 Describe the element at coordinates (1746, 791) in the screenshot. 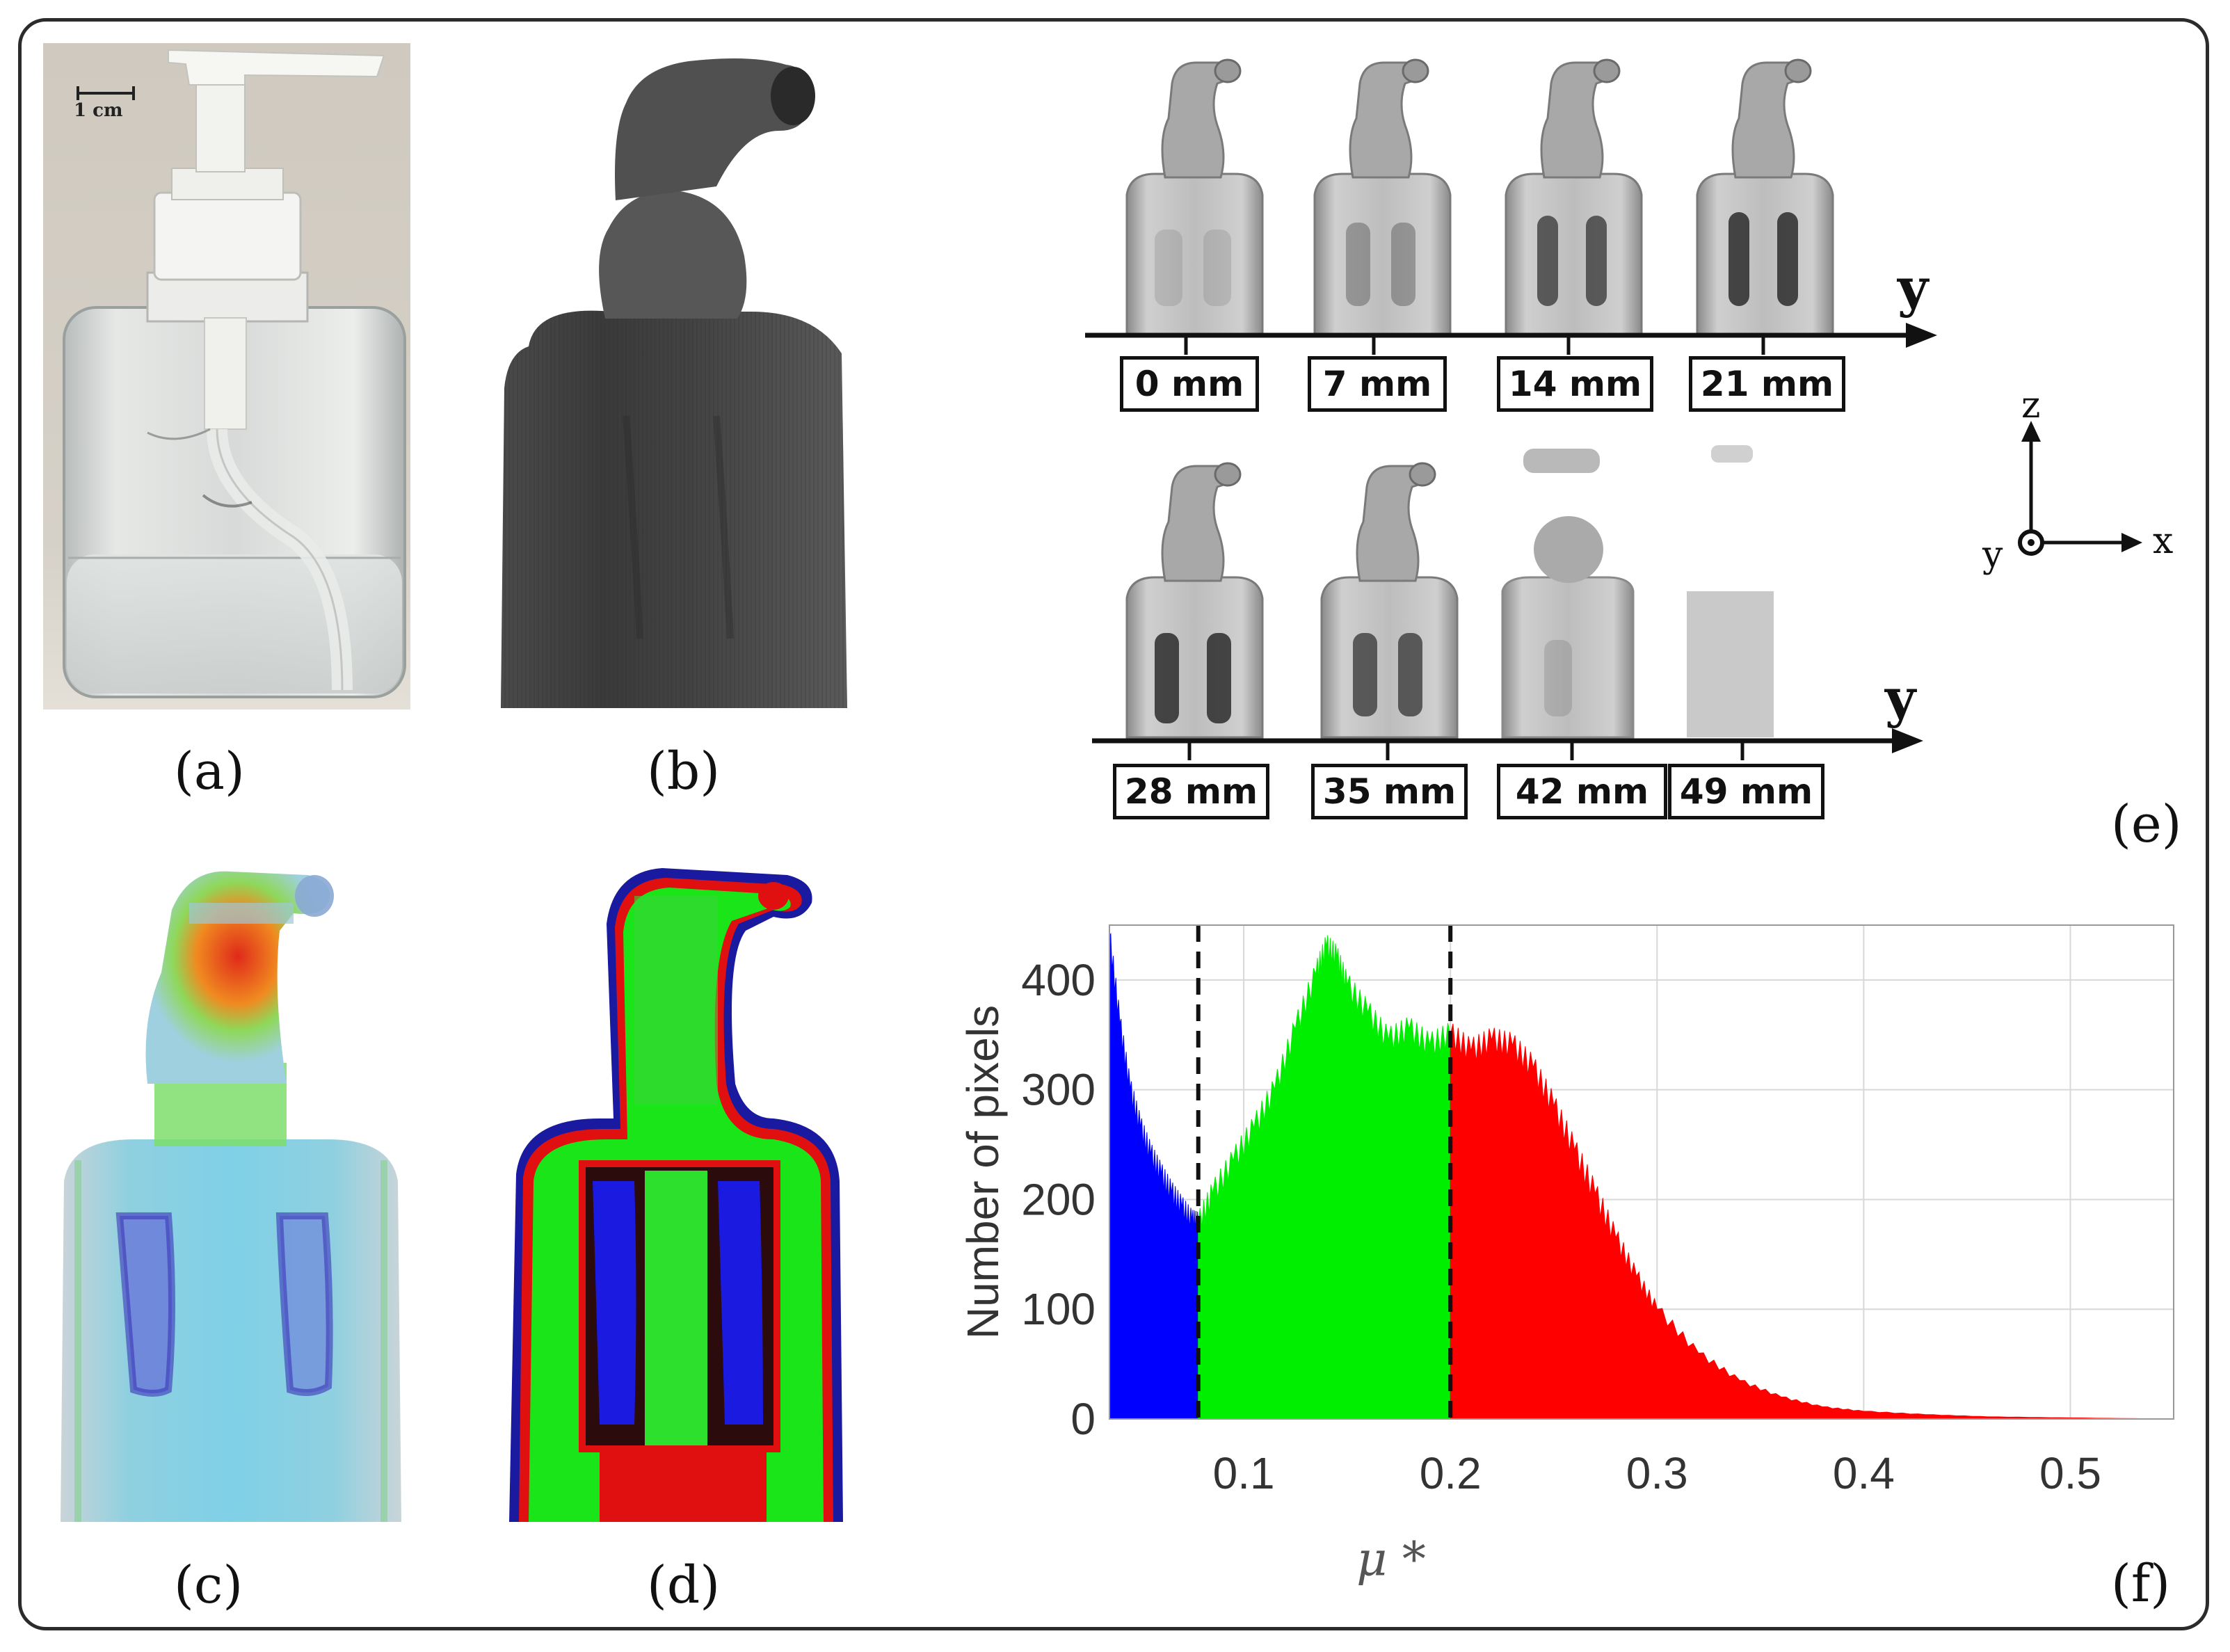

I see `position-label: 49 mm` at that location.